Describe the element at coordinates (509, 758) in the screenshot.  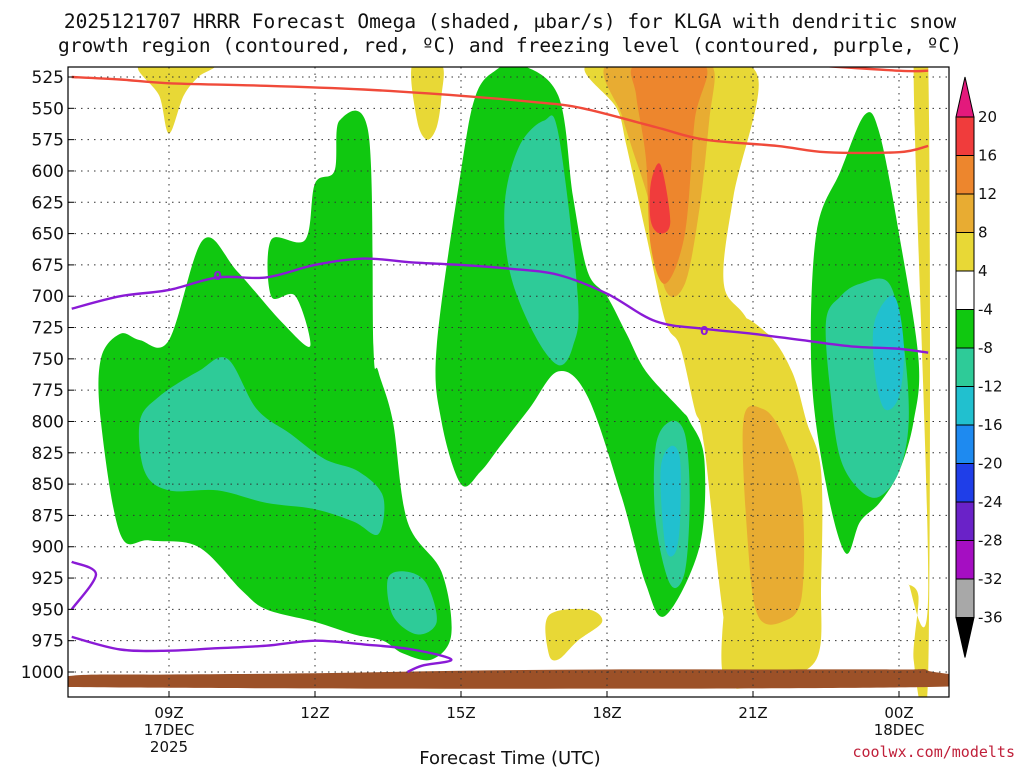
I see `x-axis-label: Forecast Time (UTC)` at that location.